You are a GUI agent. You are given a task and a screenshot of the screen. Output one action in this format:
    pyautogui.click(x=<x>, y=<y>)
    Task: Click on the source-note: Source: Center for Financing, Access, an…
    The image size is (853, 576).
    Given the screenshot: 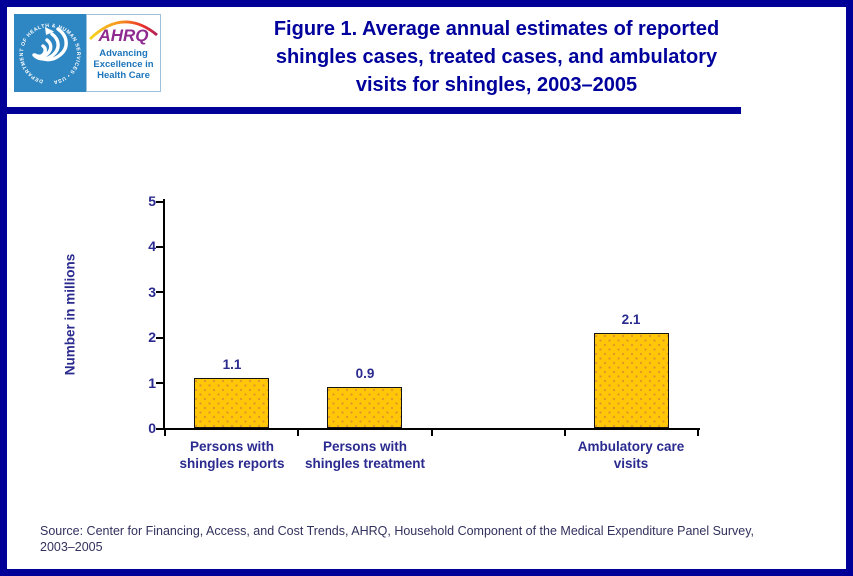 What is the action you would take?
    pyautogui.click(x=437, y=539)
    